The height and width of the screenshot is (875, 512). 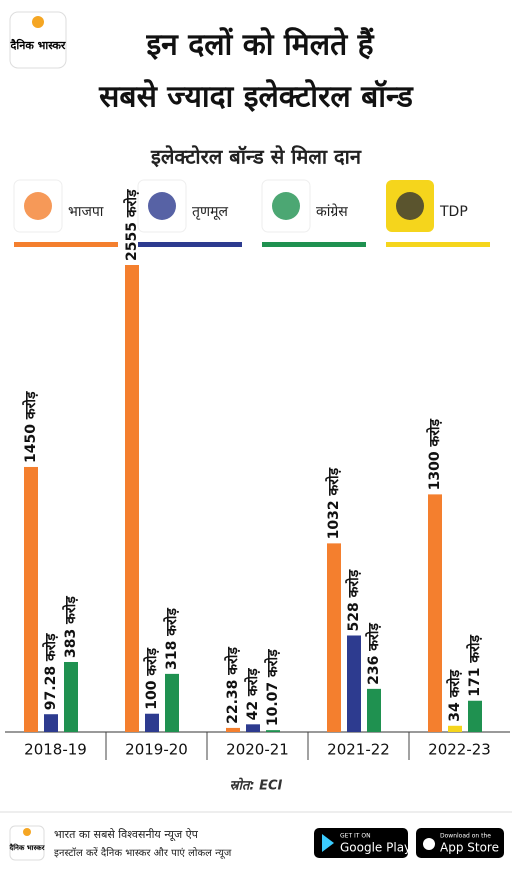 What do you see at coordinates (70, 627) in the screenshot?
I see `value-label: 383 करोड़` at bounding box center [70, 627].